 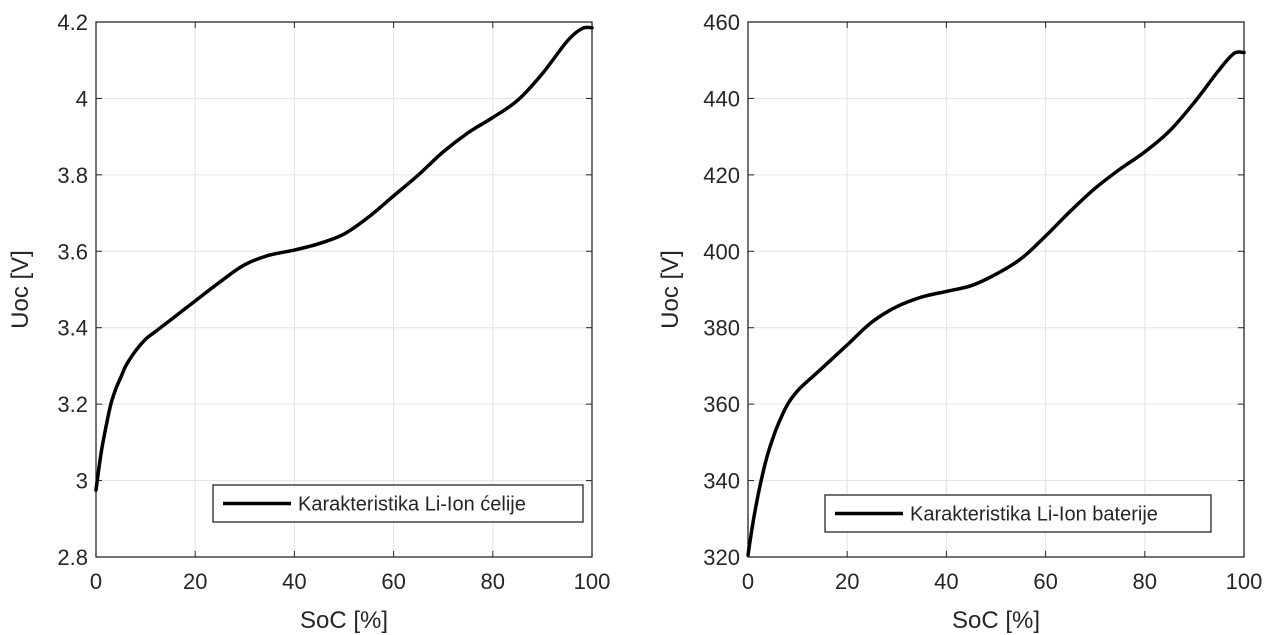 What do you see at coordinates (721, 251) in the screenshot?
I see `y-tick-label: 400` at bounding box center [721, 251].